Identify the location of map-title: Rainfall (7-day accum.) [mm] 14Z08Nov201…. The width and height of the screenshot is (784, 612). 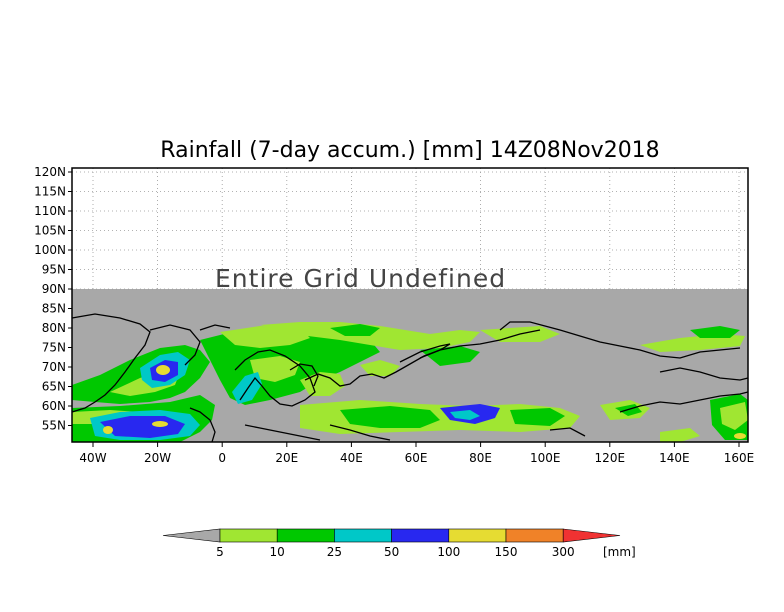
(409, 150).